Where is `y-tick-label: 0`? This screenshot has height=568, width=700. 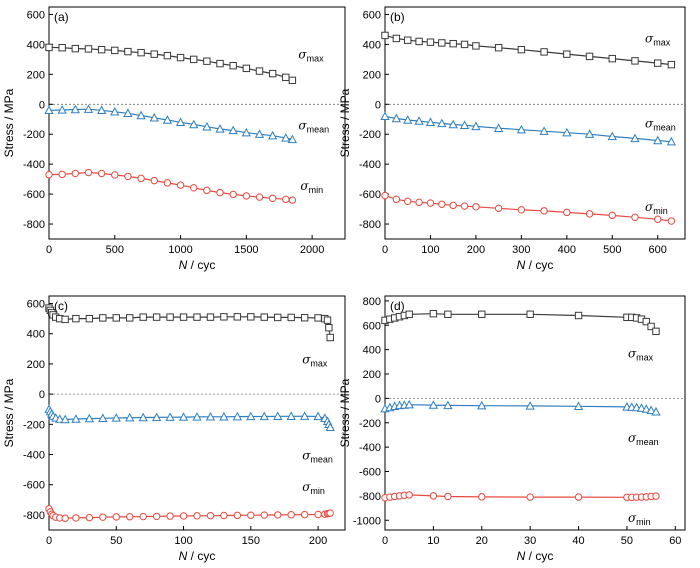
y-tick-label: 0 is located at coordinates (378, 105).